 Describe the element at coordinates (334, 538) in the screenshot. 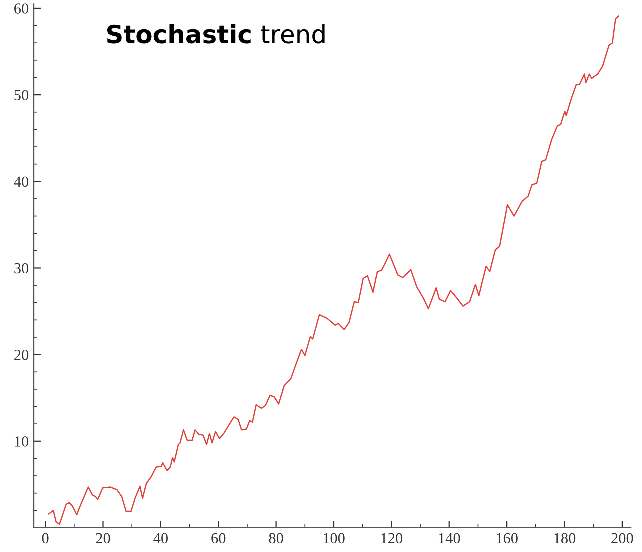

I see `x-tick-label: 100` at that location.